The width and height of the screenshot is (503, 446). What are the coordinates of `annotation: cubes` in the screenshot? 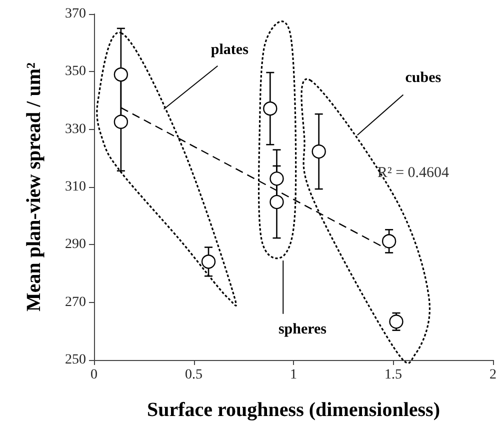 It's located at (423, 78).